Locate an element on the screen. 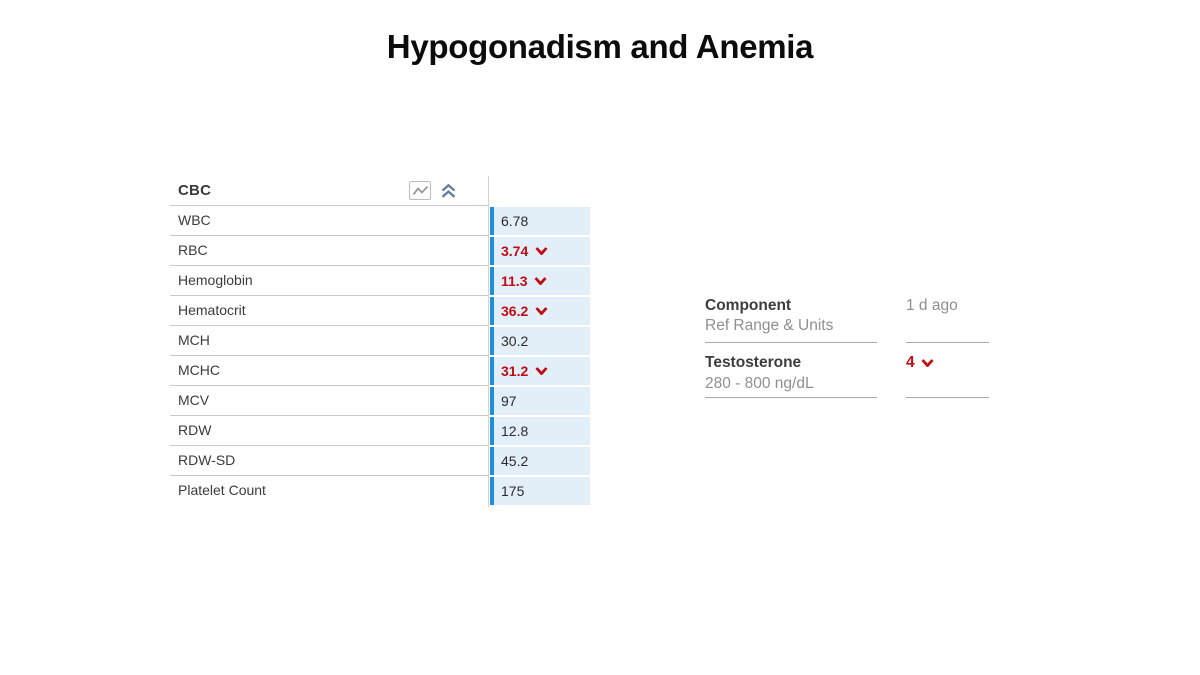  lab-result-row: Hemoglobin 11.3 is located at coordinates (380, 281).